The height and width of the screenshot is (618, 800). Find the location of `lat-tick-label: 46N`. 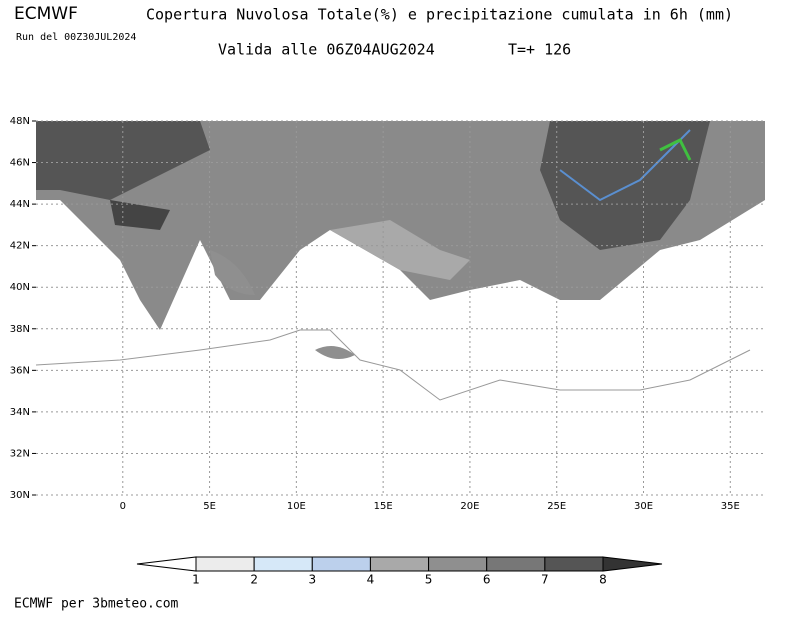

lat-tick-label: 46N is located at coordinates (20, 163).